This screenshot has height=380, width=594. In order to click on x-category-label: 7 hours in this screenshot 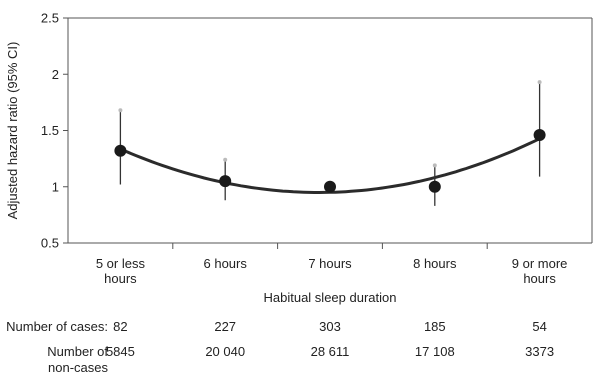, I will do `click(330, 263)`.